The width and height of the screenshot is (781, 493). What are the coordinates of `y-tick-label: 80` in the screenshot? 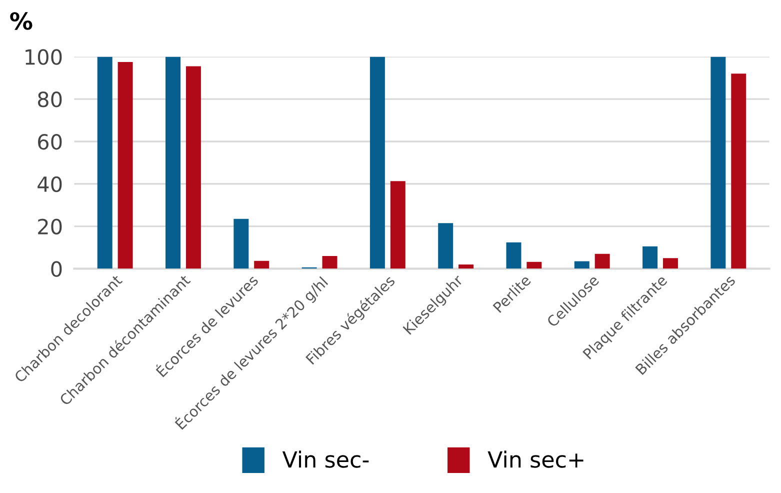 It's located at (50, 100).